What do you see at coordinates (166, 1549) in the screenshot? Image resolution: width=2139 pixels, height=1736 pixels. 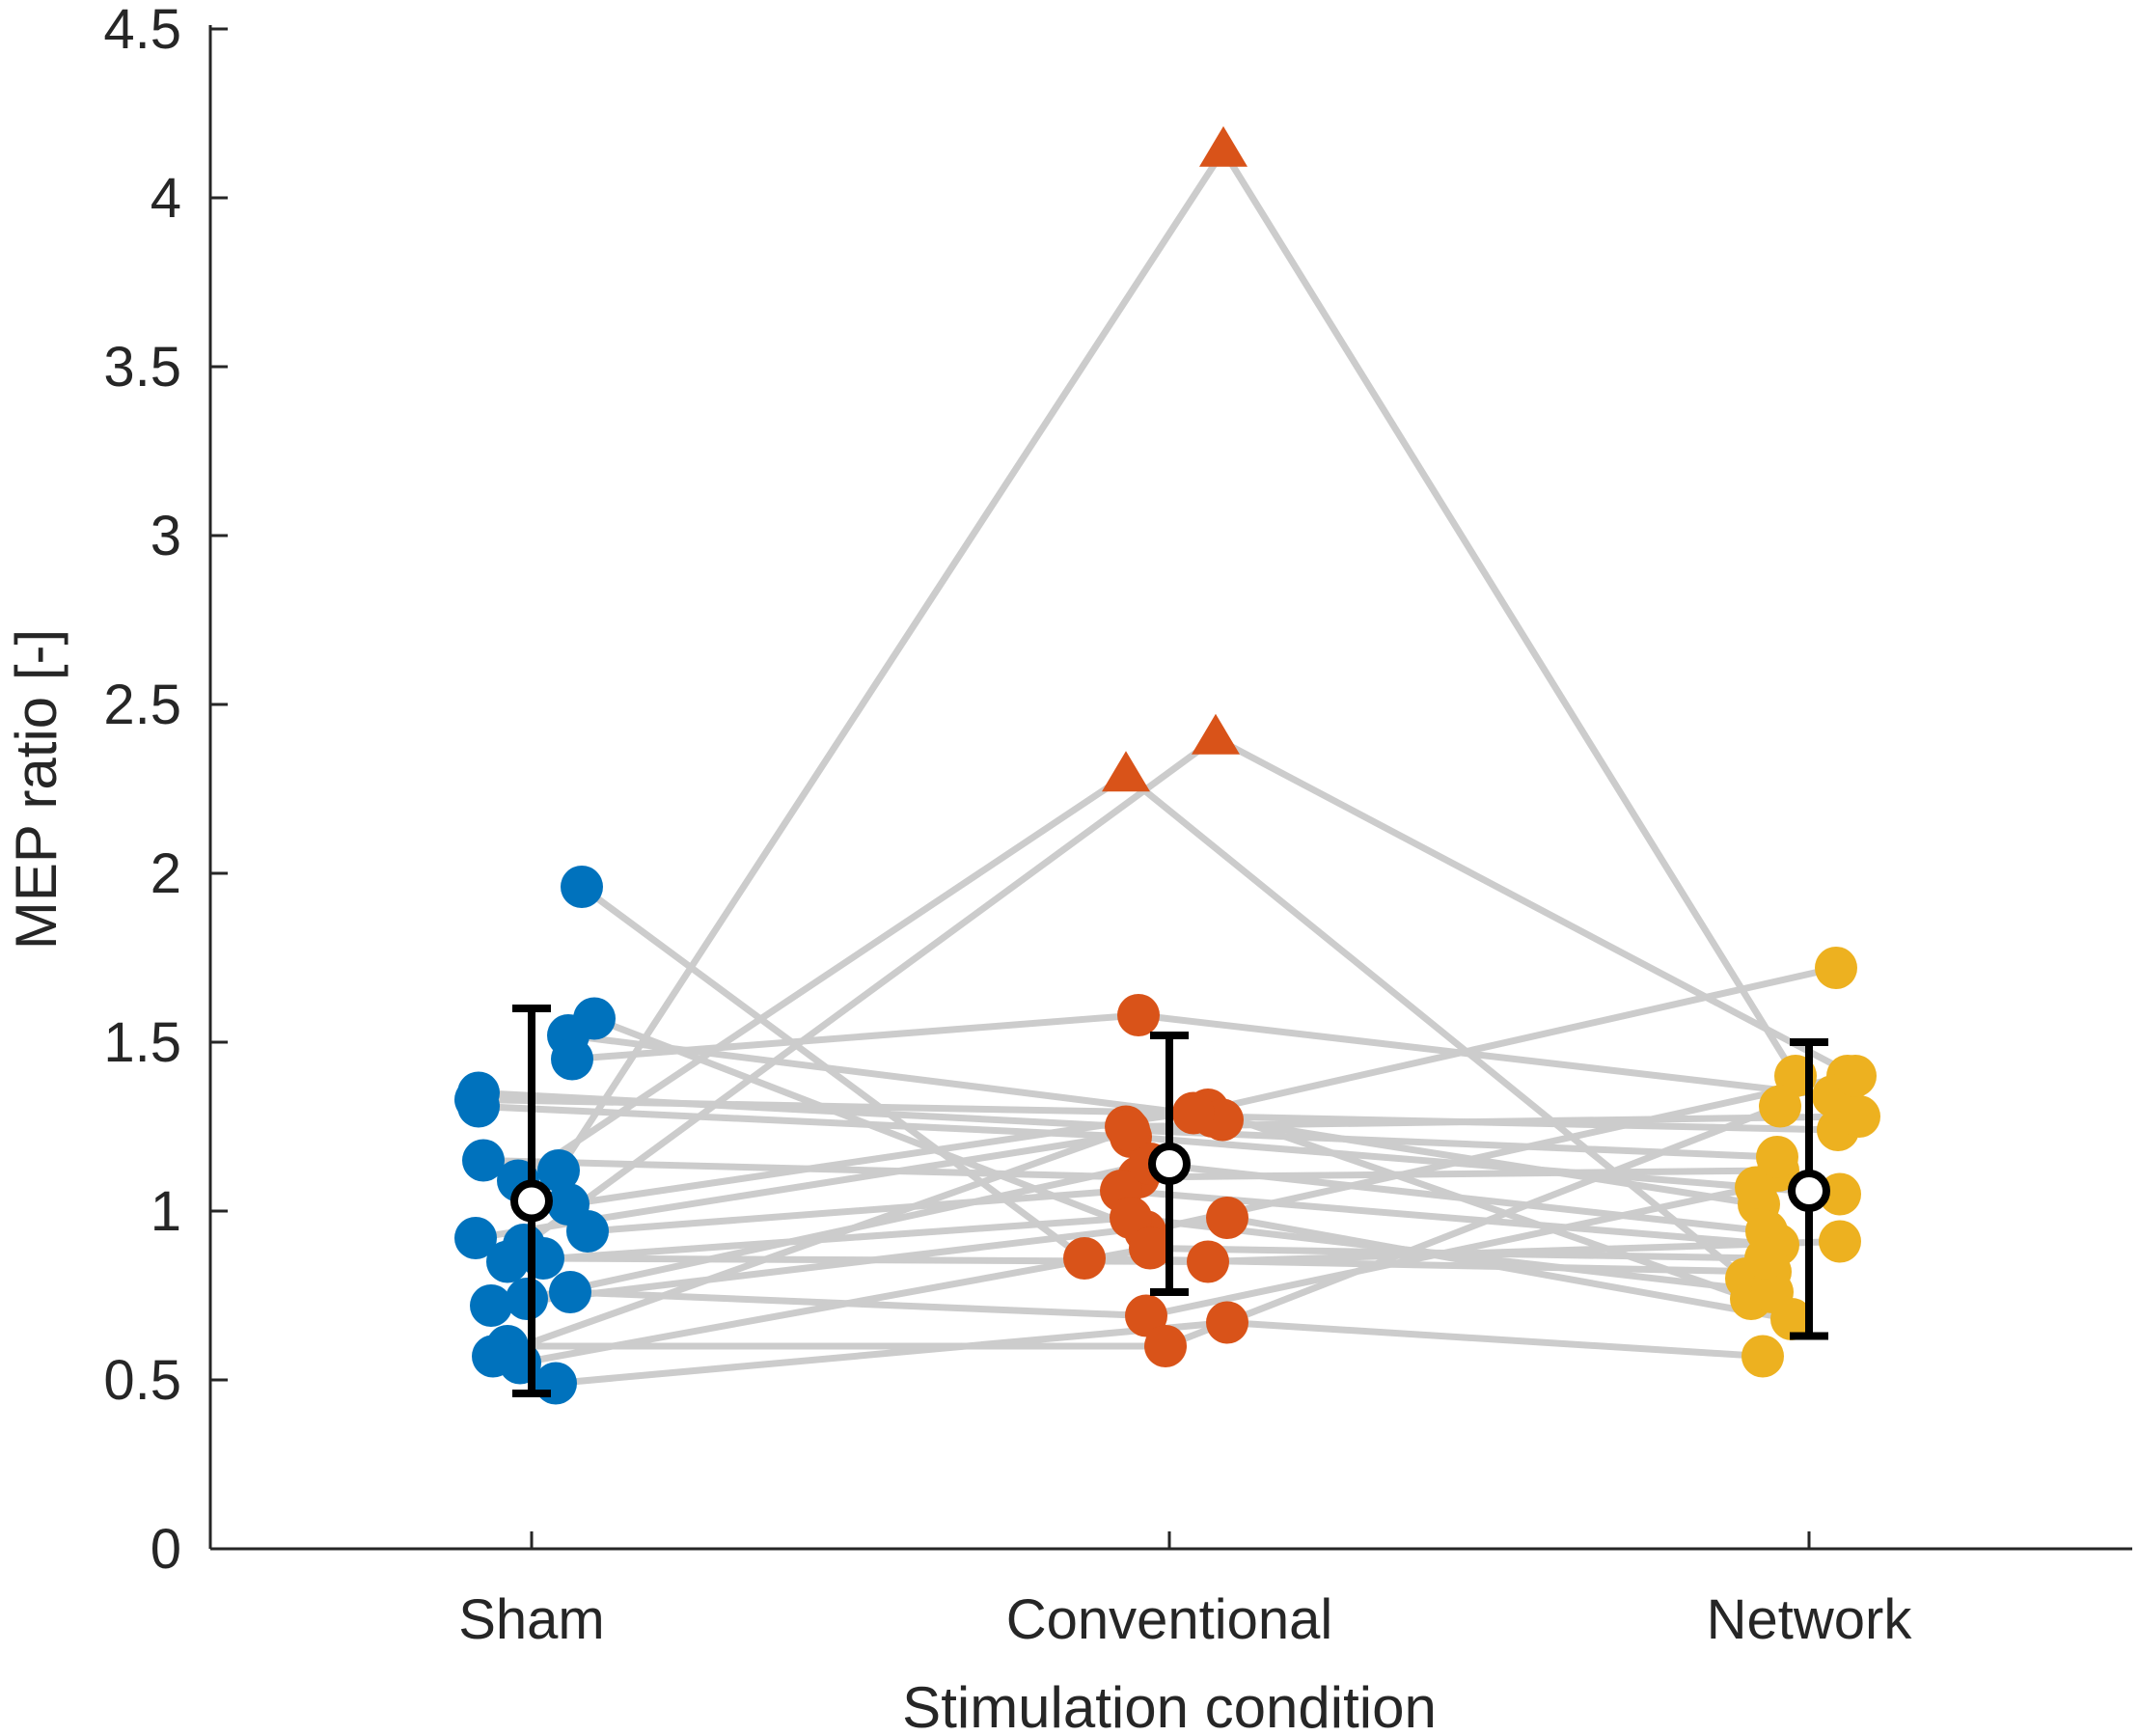 I see `y-tick-label: 0` at bounding box center [166, 1549].